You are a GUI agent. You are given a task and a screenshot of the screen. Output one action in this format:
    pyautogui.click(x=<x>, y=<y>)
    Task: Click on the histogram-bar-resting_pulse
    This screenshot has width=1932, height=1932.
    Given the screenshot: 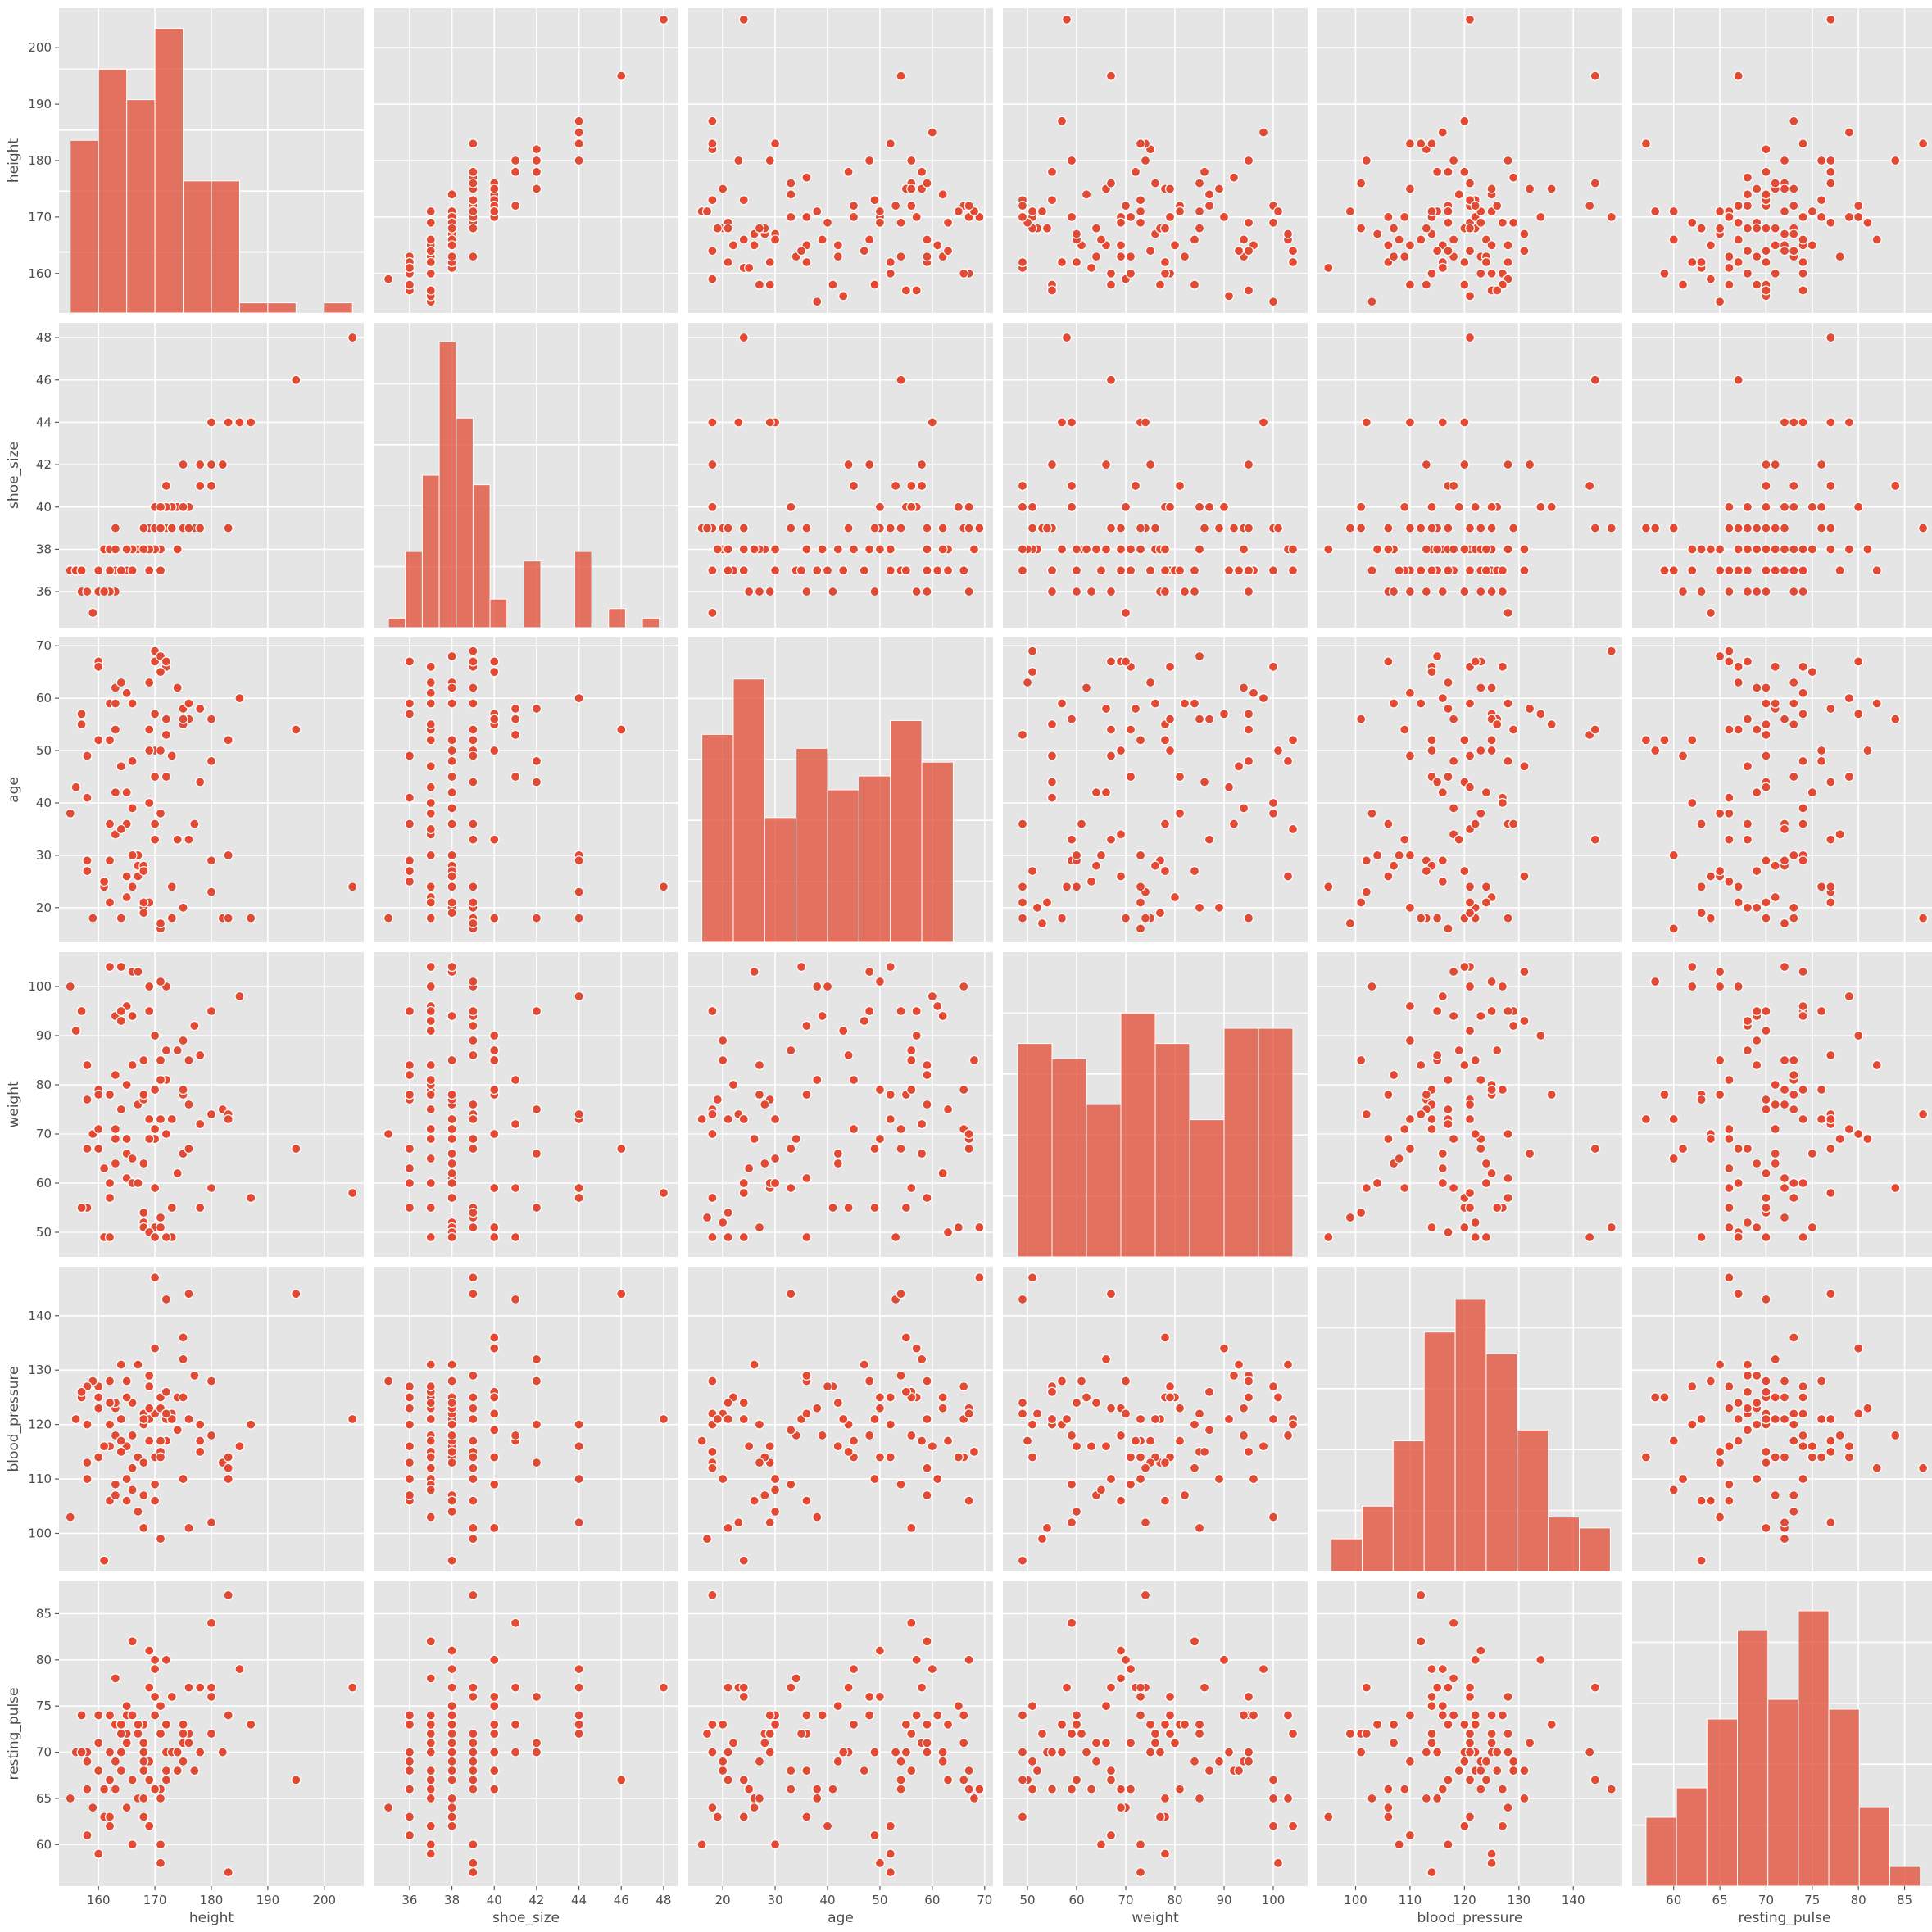 What is the action you would take?
    pyautogui.click(x=1692, y=1837)
    